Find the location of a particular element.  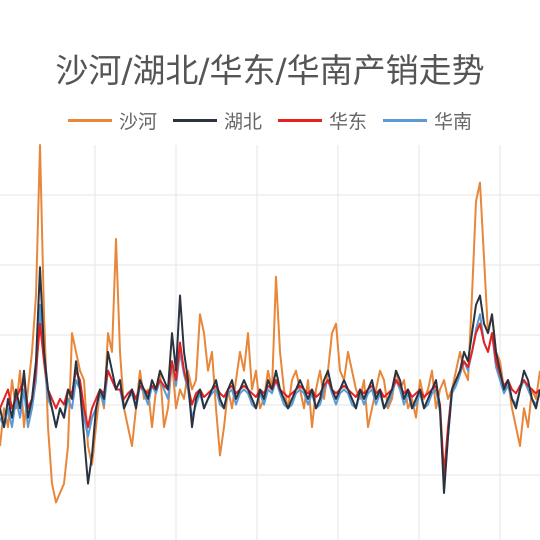

legend-swatch-huadong is located at coordinates (300, 120).